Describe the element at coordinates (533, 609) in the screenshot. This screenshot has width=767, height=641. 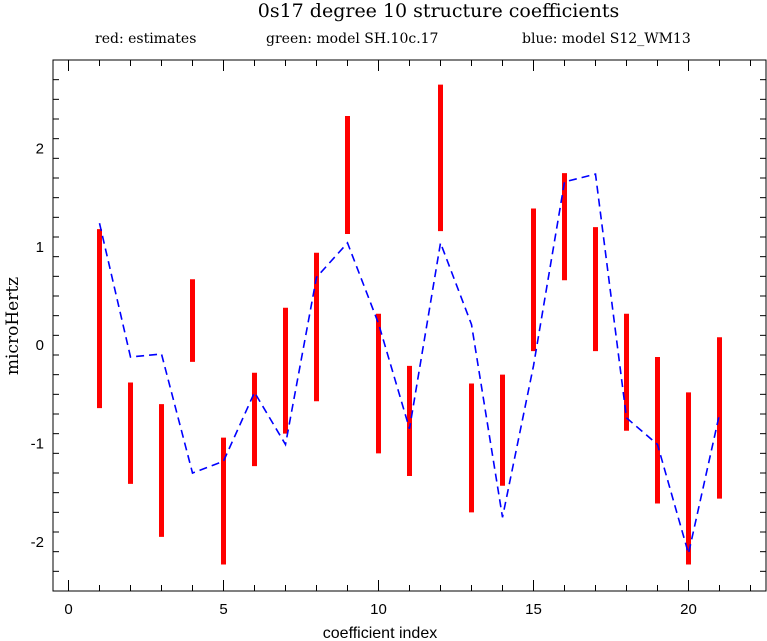
I see `x-tick-label: 15` at that location.